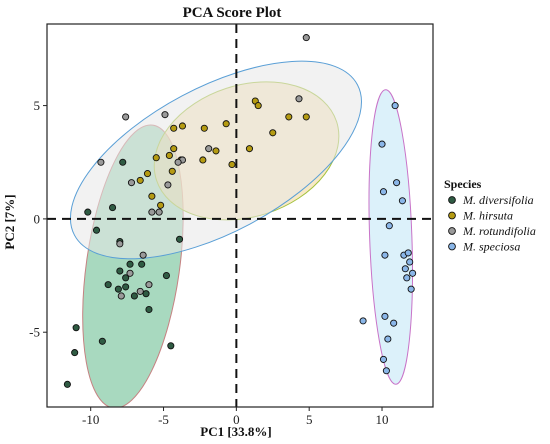  I want to click on legend-label: M. speciosa, so click(491, 247).